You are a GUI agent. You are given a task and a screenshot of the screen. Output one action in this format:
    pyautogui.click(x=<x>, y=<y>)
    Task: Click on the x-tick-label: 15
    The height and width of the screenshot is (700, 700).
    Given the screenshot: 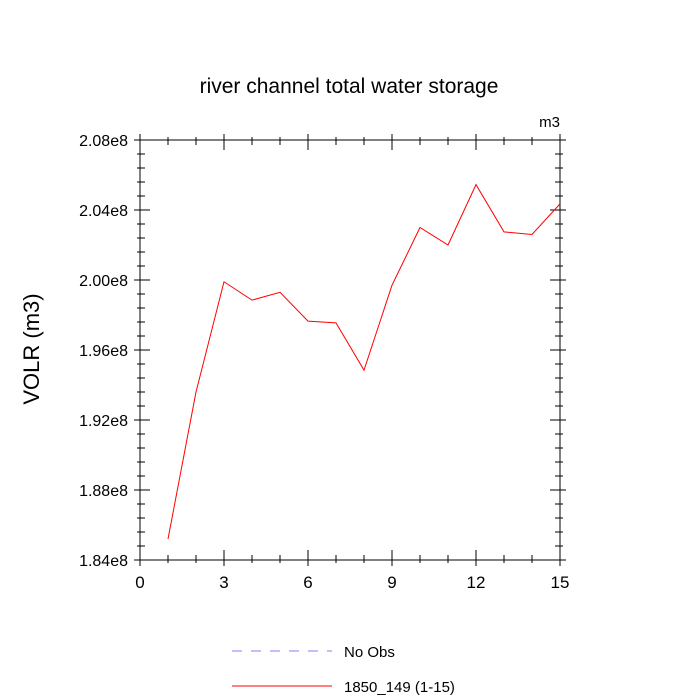 What is the action you would take?
    pyautogui.click(x=560, y=582)
    